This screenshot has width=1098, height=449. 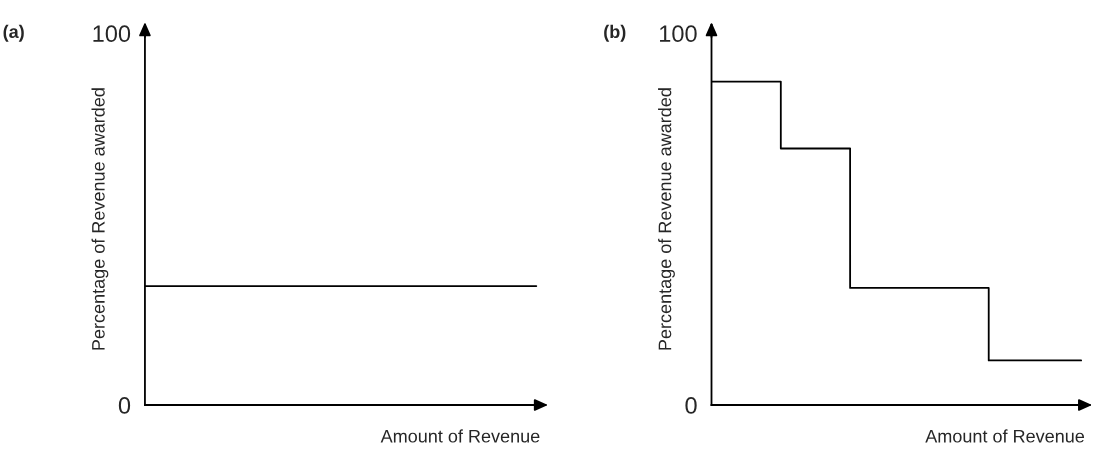 I want to click on chart-title: (a), so click(x=13, y=33).